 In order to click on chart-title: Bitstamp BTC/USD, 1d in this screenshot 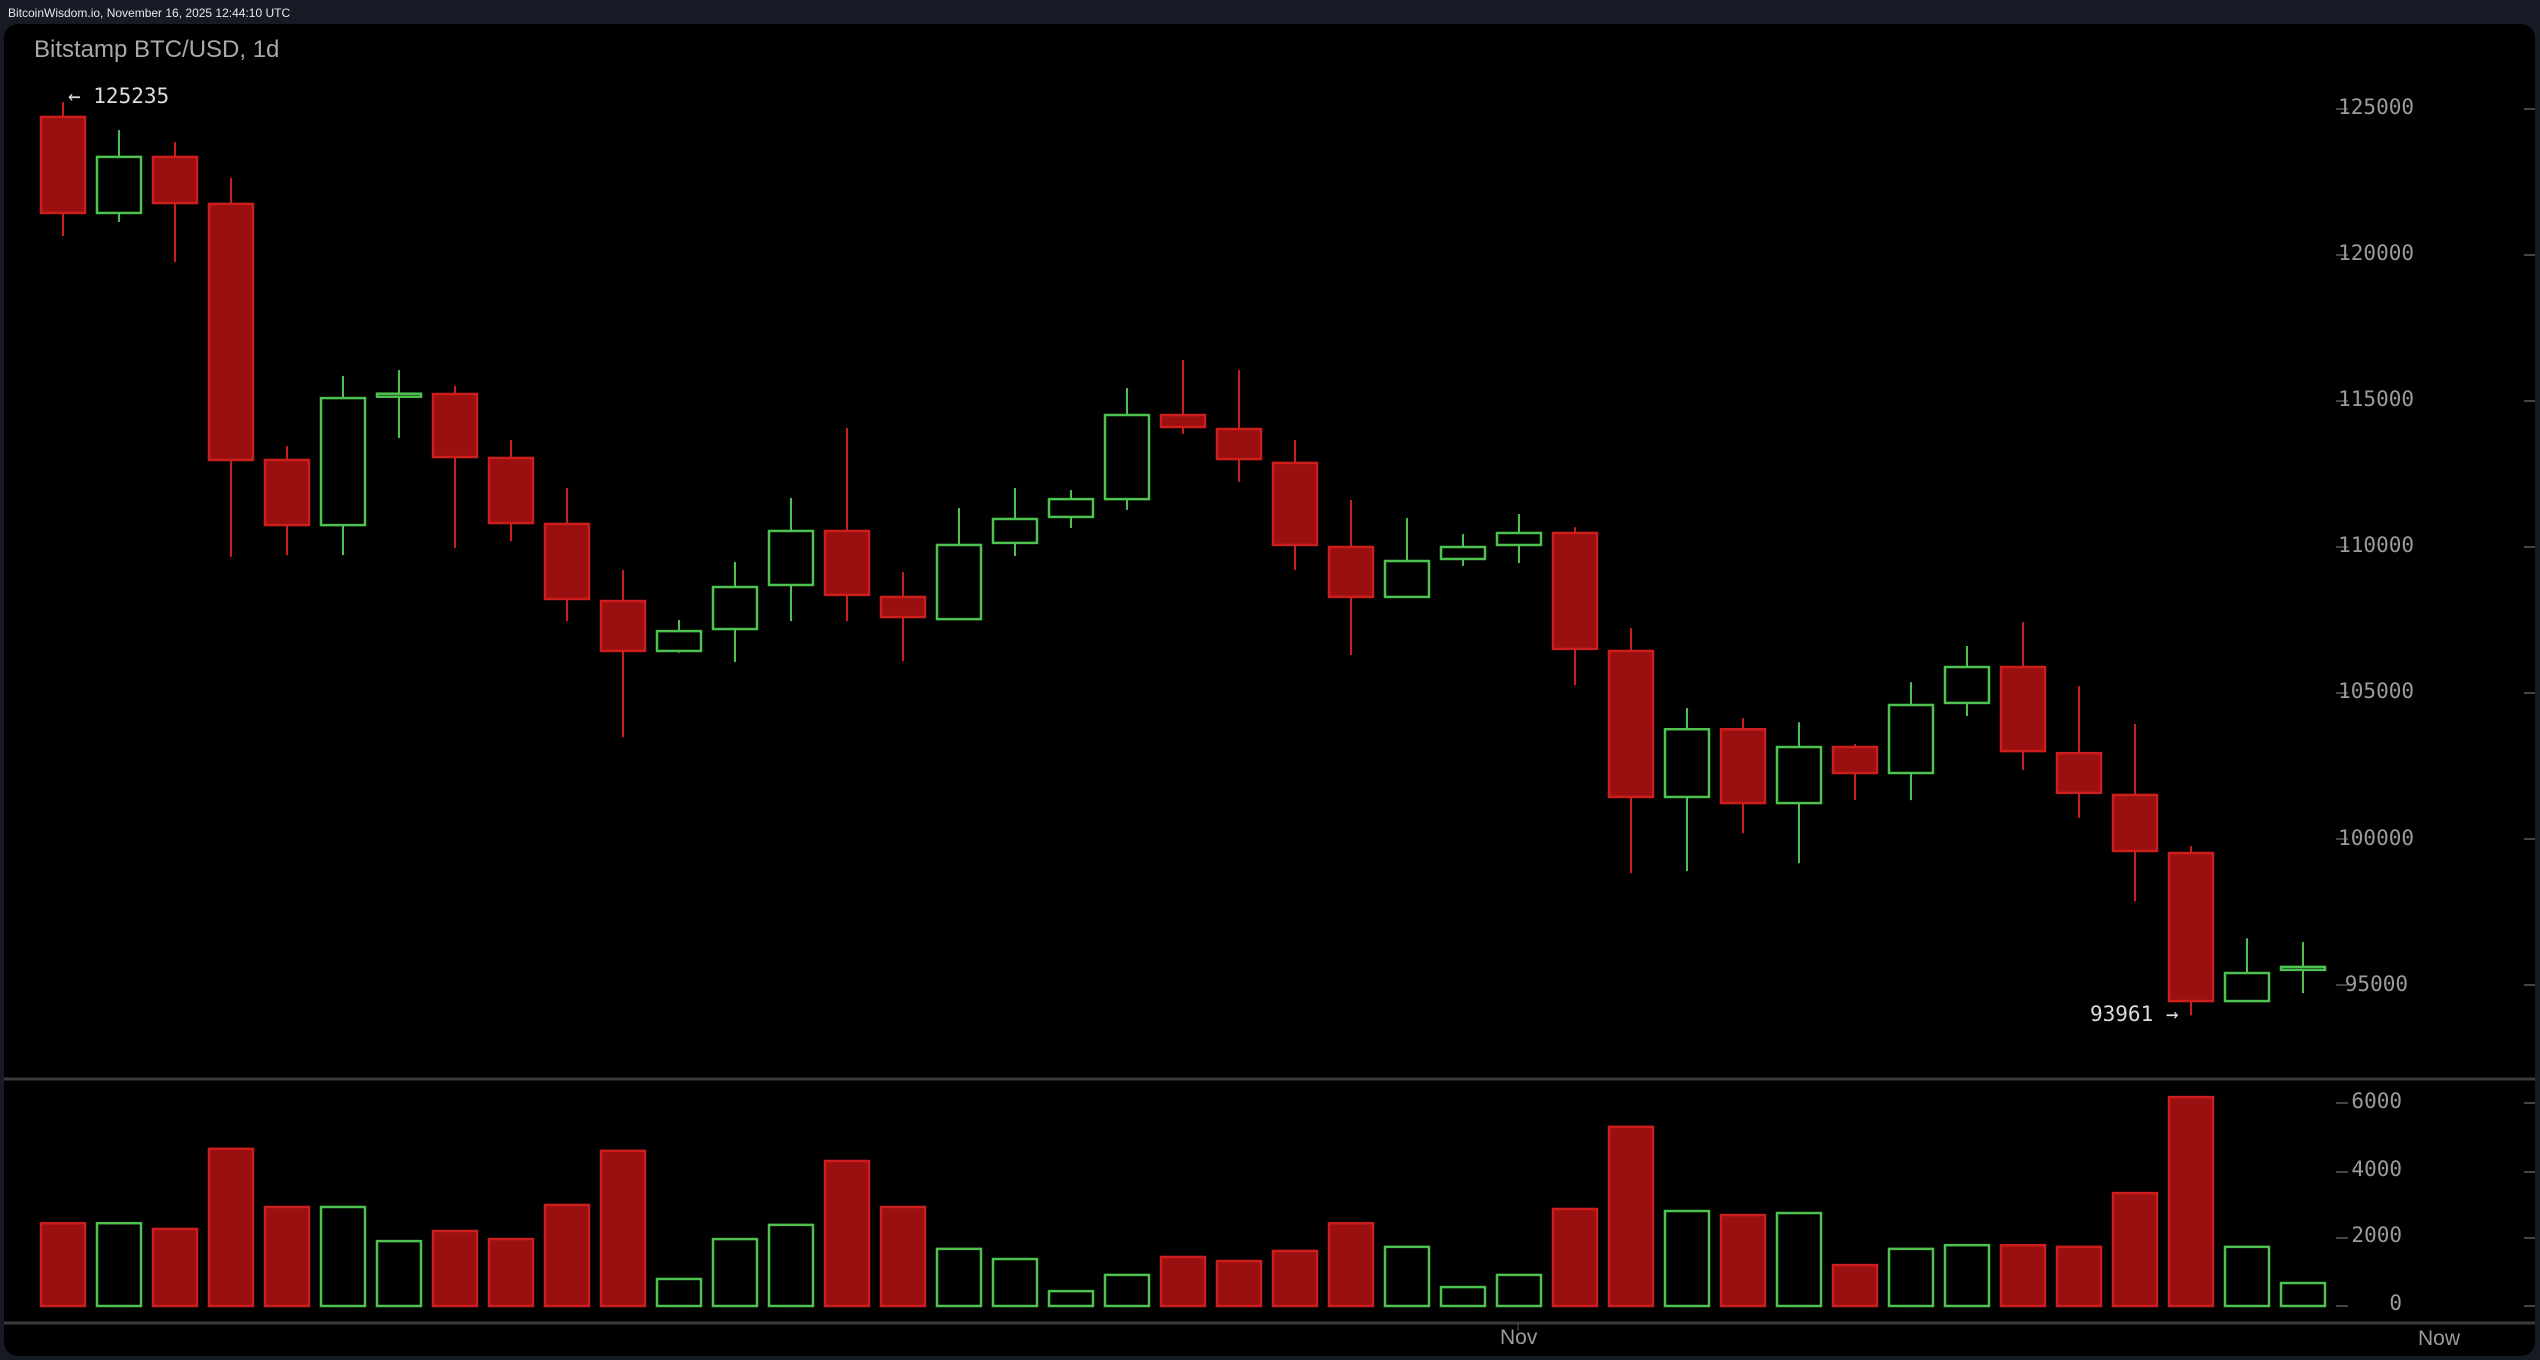, I will do `click(157, 49)`.